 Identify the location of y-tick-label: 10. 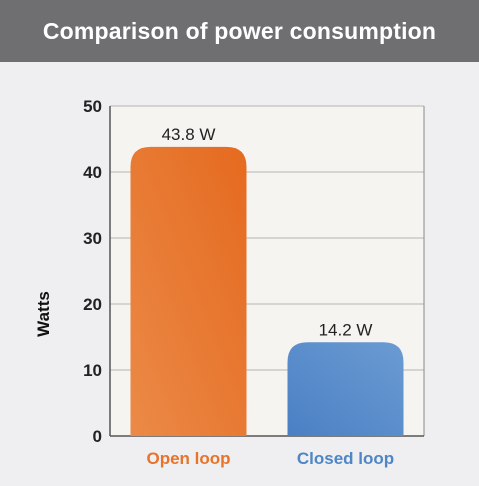
(92, 370).